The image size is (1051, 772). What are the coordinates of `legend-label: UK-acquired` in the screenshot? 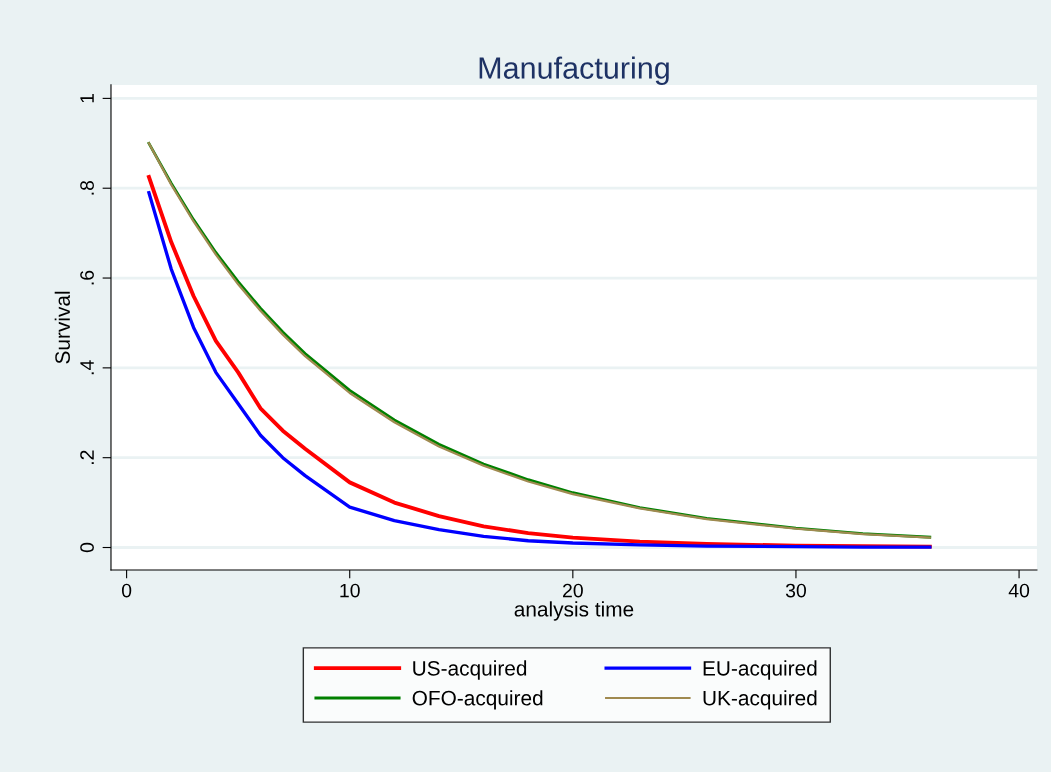 It's located at (760, 700).